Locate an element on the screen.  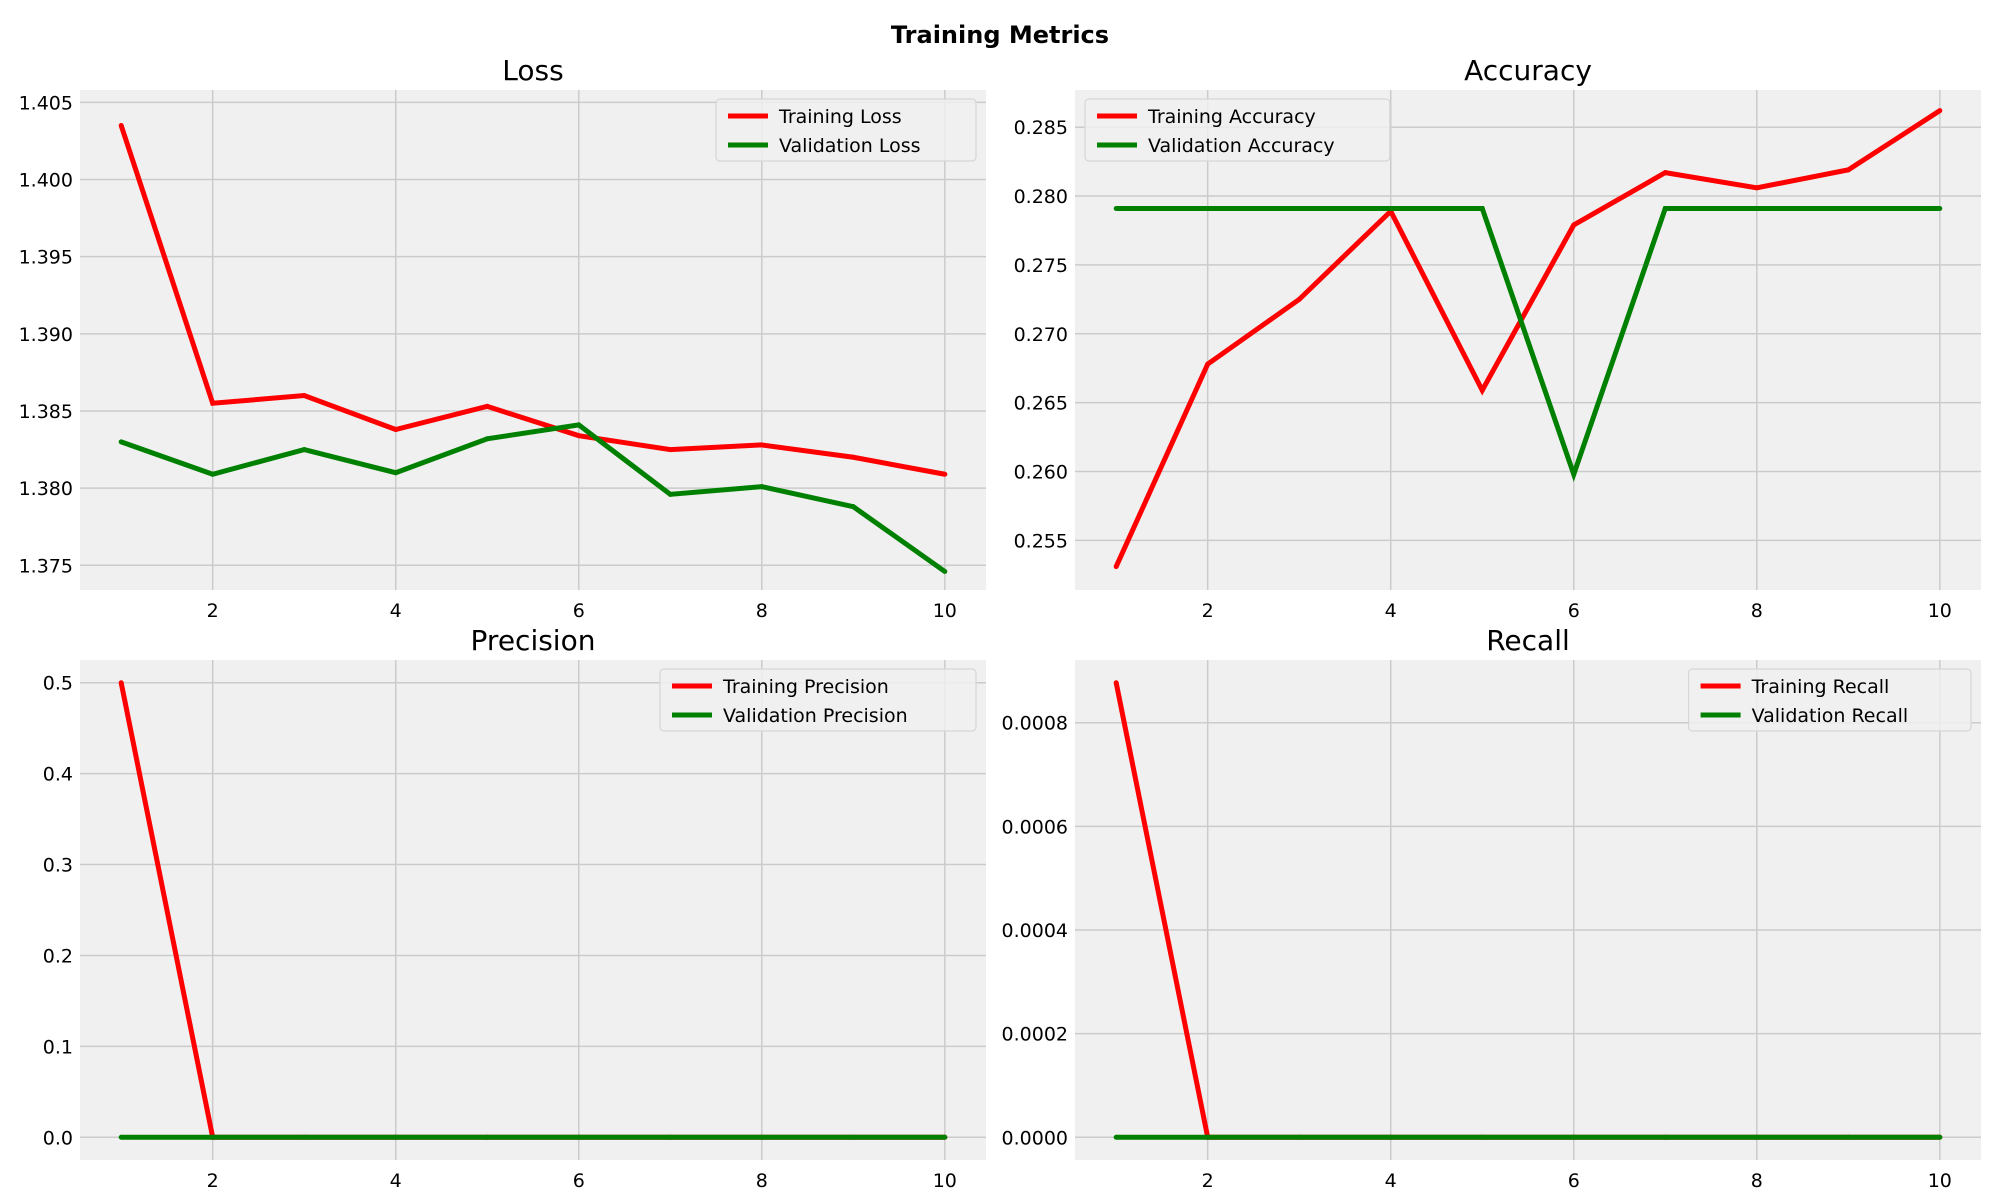
precision-y-tick-label: 0.4 is located at coordinates (58, 775).